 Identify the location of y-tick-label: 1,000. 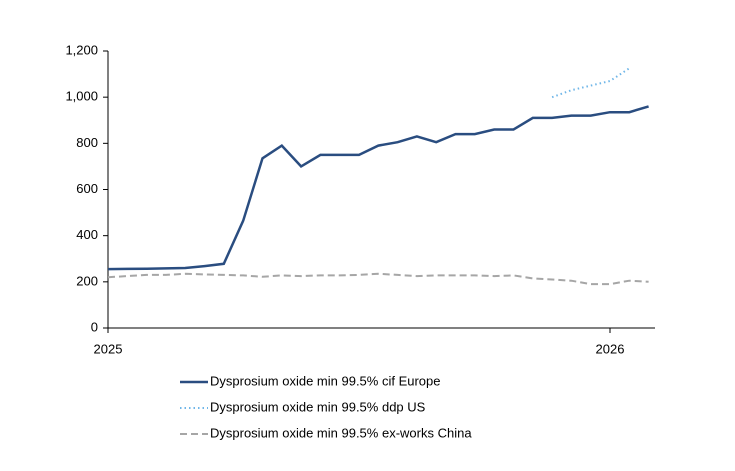
(81, 96).